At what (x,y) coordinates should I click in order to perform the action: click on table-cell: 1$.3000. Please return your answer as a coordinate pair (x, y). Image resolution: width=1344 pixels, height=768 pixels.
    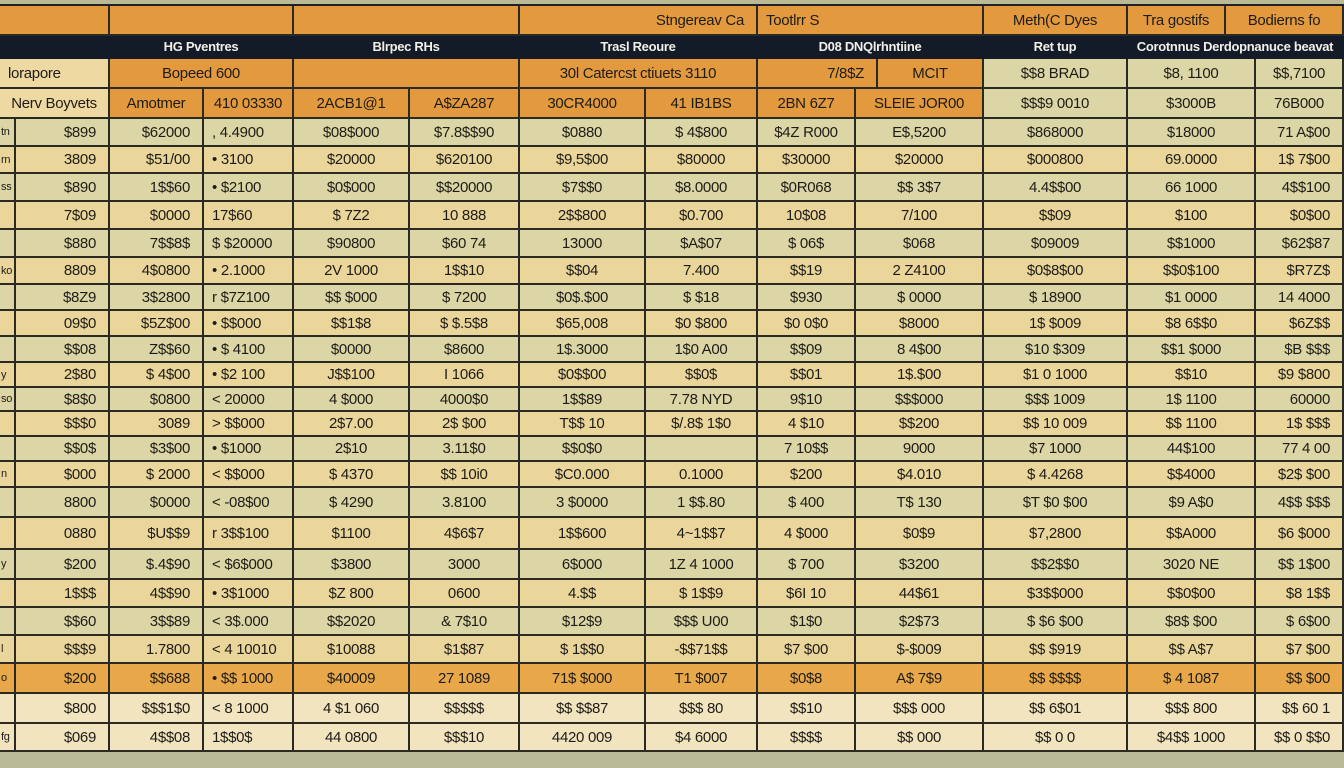
    Looking at the image, I should click on (583, 350).